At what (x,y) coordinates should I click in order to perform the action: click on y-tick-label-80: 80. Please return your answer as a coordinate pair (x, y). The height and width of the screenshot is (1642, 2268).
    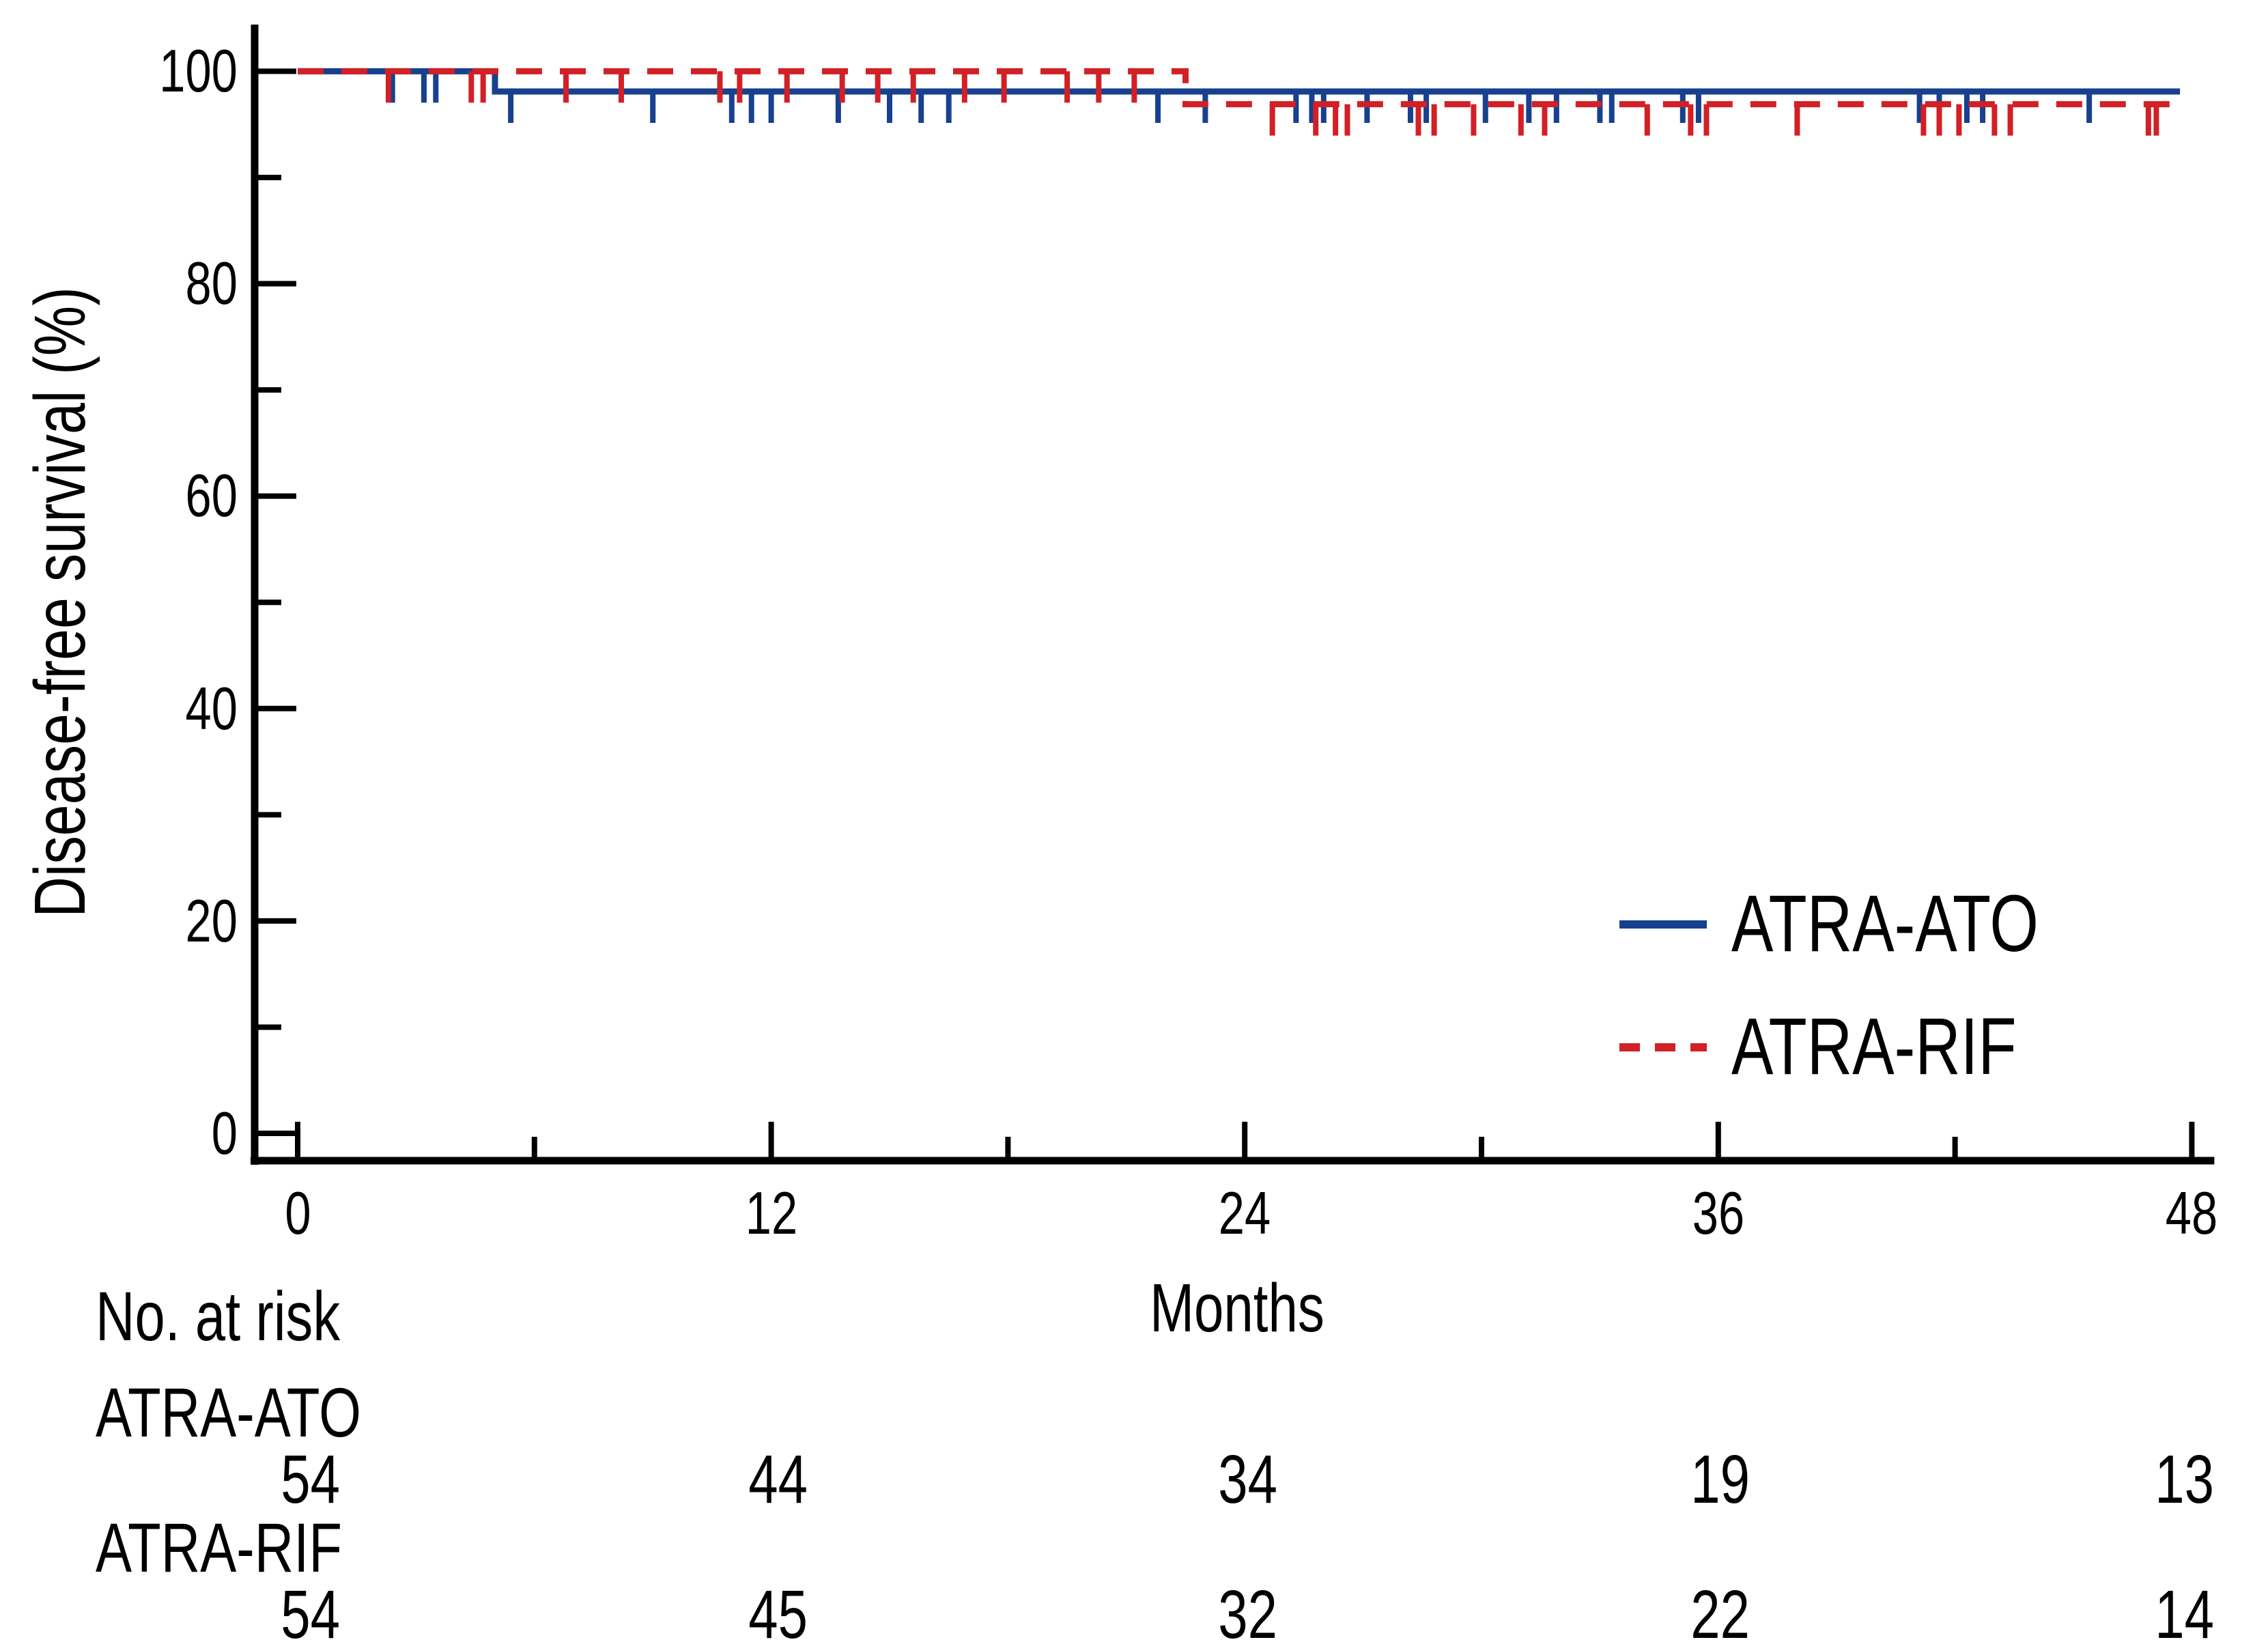
    Looking at the image, I should click on (211, 283).